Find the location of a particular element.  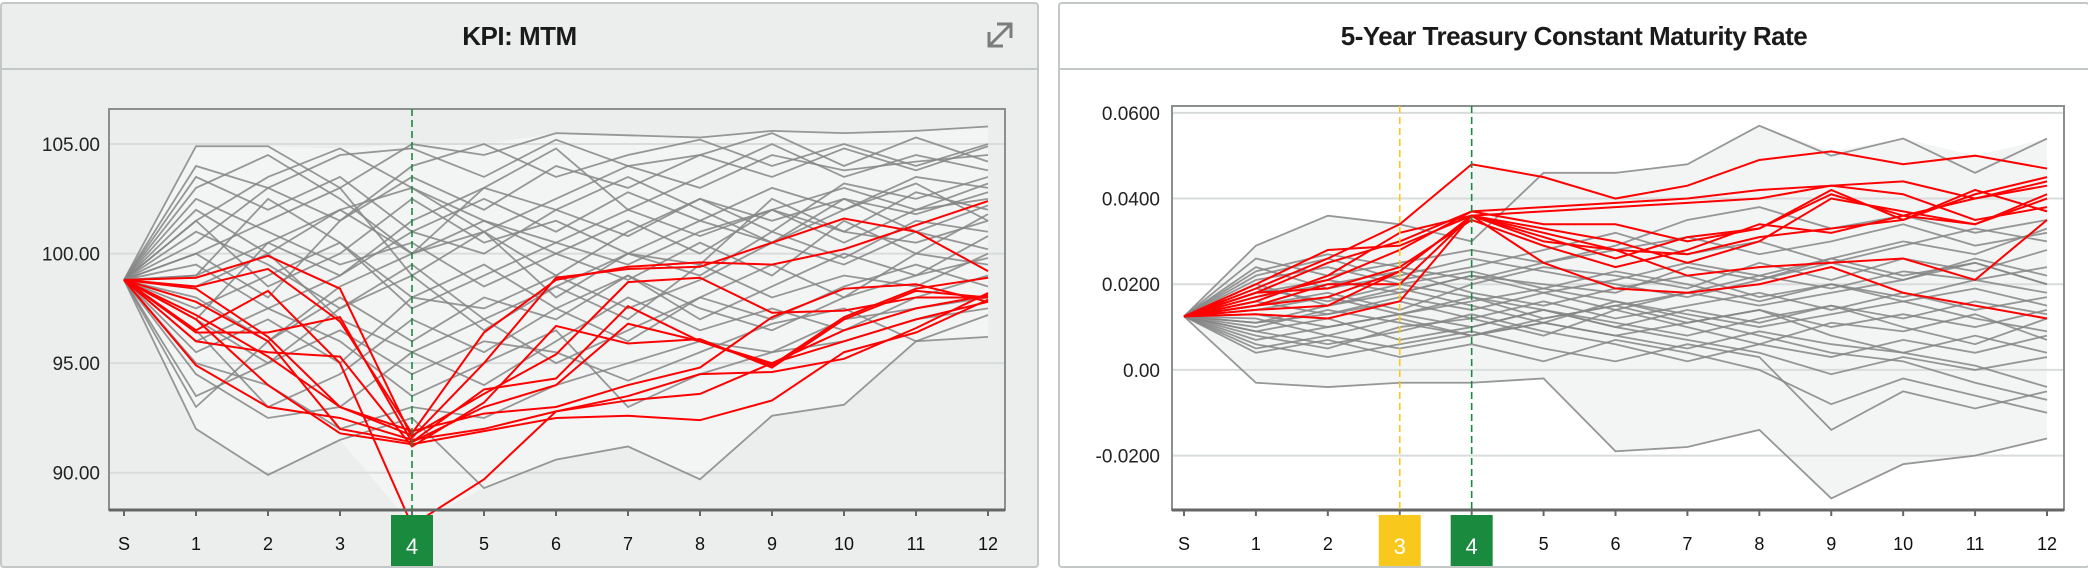

y-tick-label: 105.00 is located at coordinates (71, 145).